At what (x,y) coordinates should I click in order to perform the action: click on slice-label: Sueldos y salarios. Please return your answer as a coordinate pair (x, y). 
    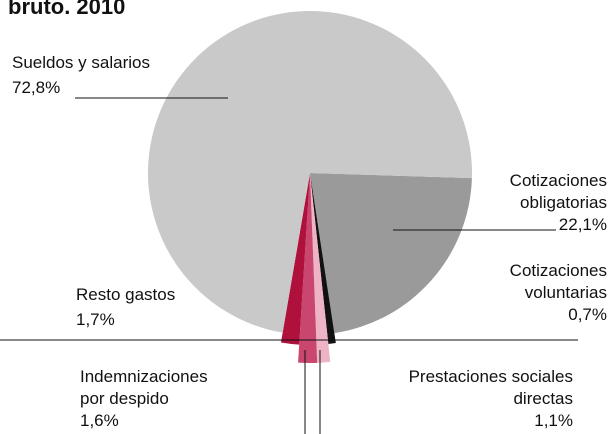
    Looking at the image, I should click on (81, 62).